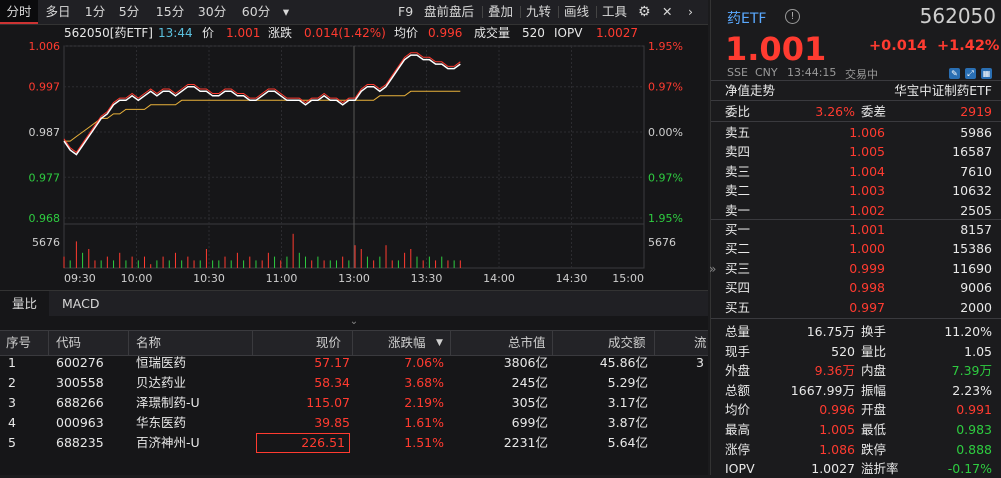 This screenshot has width=1001, height=478. Describe the element at coordinates (527, 342) in the screenshot. I see `col-cap: 总市值` at that location.